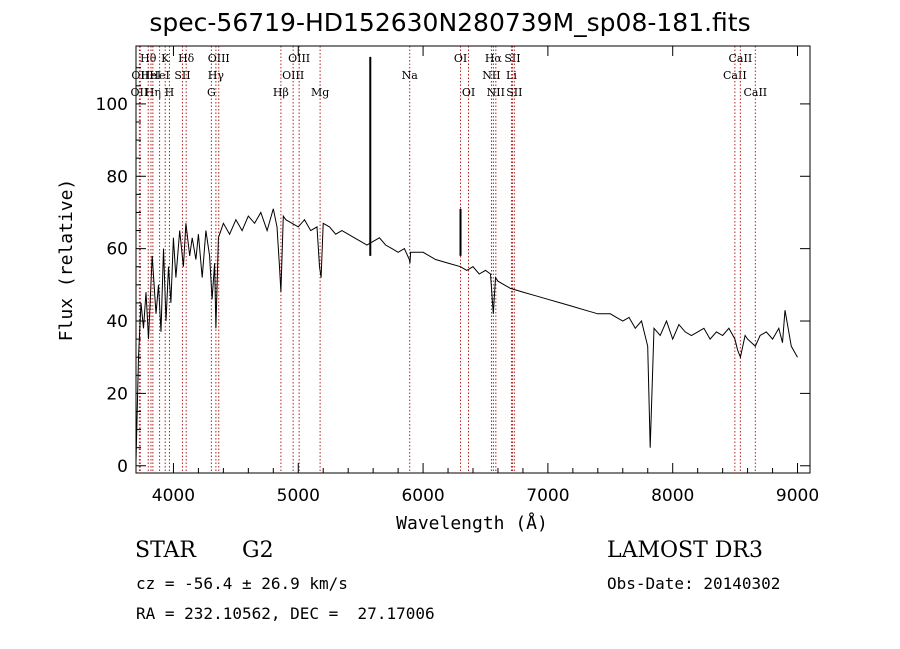 Image resolution: width=900 pixels, height=649 pixels. What do you see at coordinates (173, 496) in the screenshot?
I see `x-tick-label: 4000` at bounding box center [173, 496].